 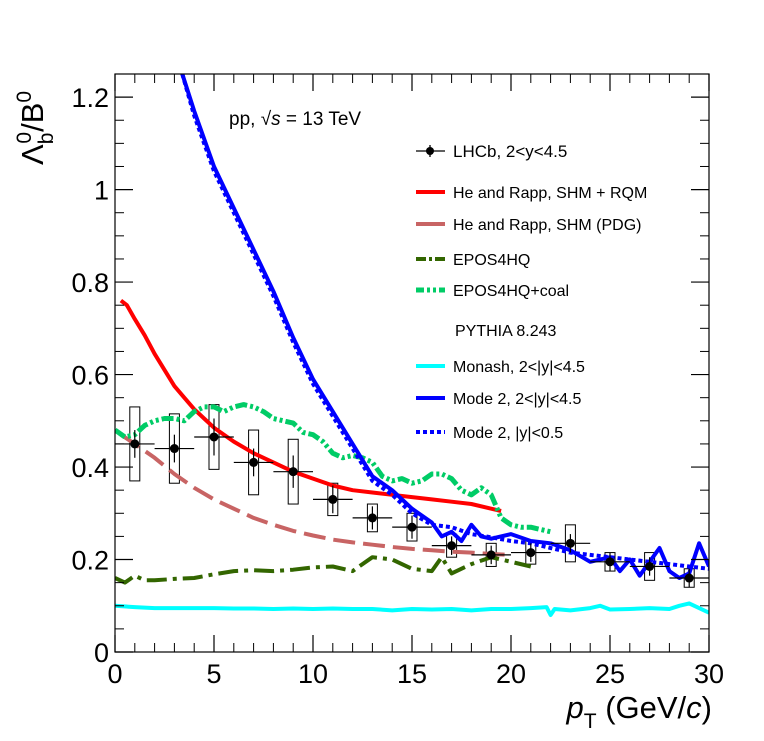 I want to click on y-axis-title: Λb0/B0, so click(x=35, y=128).